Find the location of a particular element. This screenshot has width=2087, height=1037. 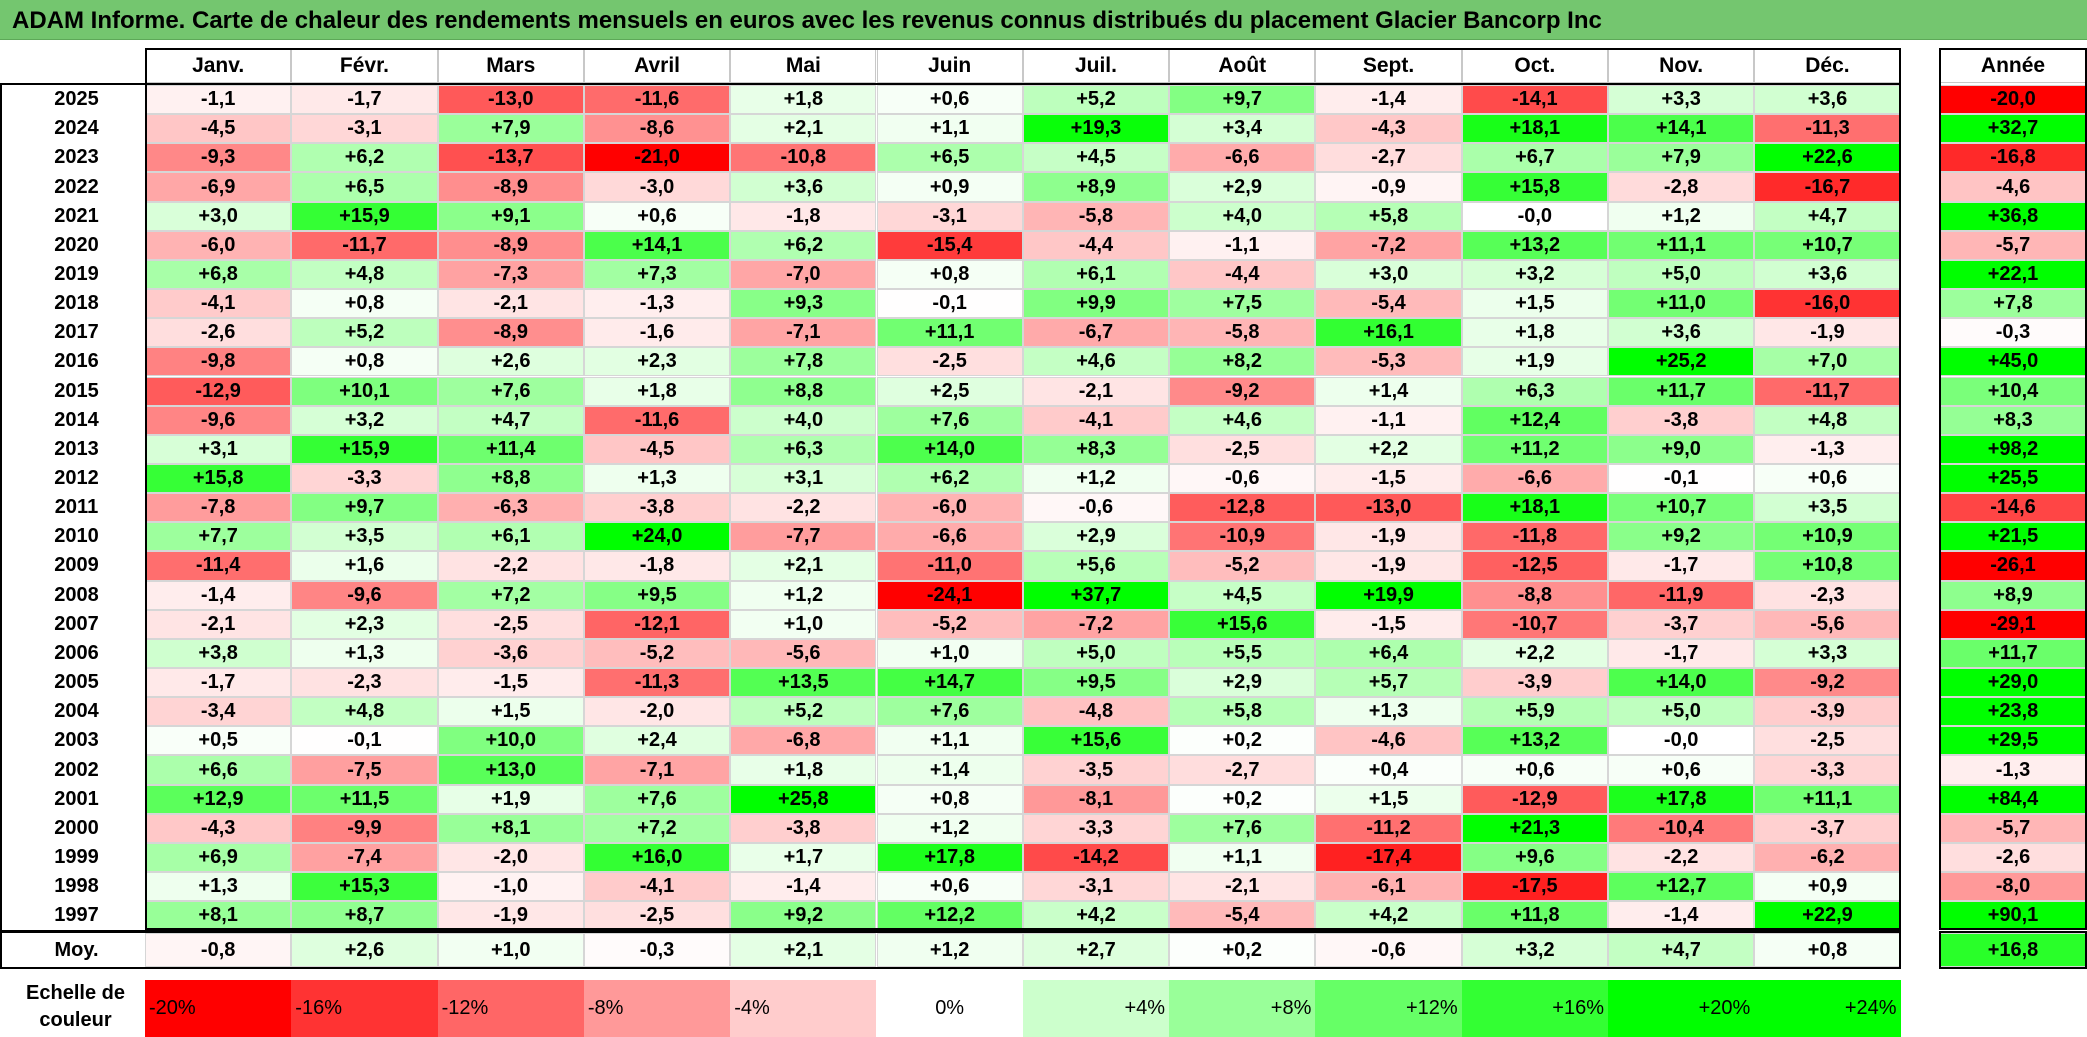

heatmap-cell: +4,5 is located at coordinates (1096, 158).